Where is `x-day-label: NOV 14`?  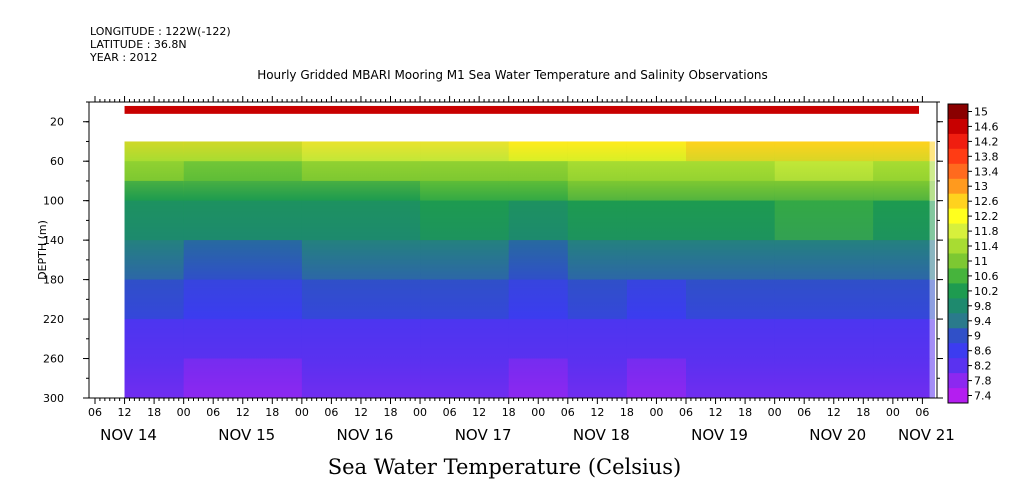 x-day-label: NOV 14 is located at coordinates (128, 435).